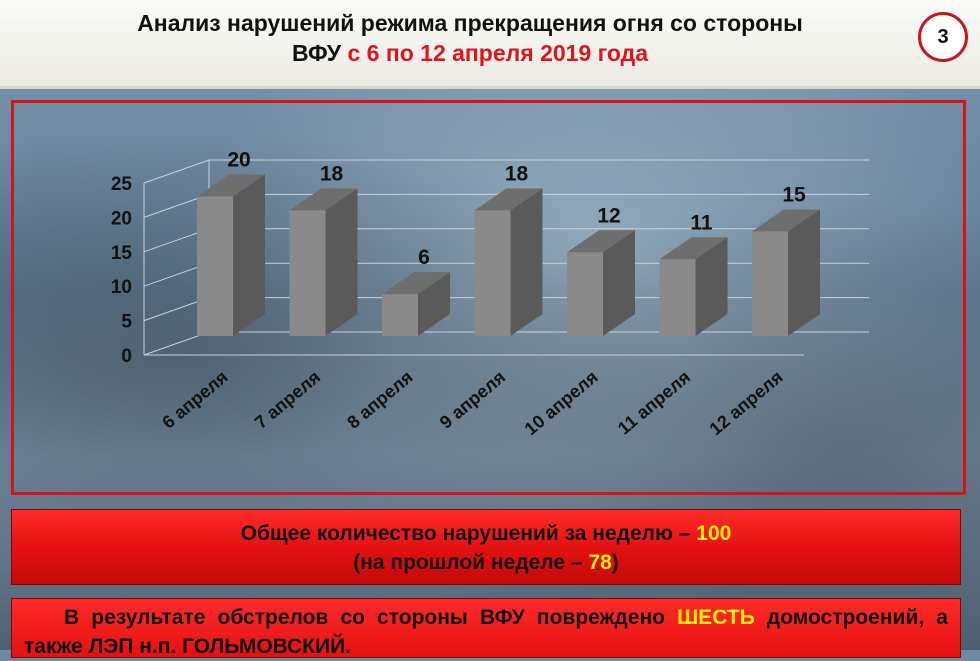 The image size is (980, 661). Describe the element at coordinates (287, 400) in the screenshot. I see `x-tick-label: 7 апреля` at that location.